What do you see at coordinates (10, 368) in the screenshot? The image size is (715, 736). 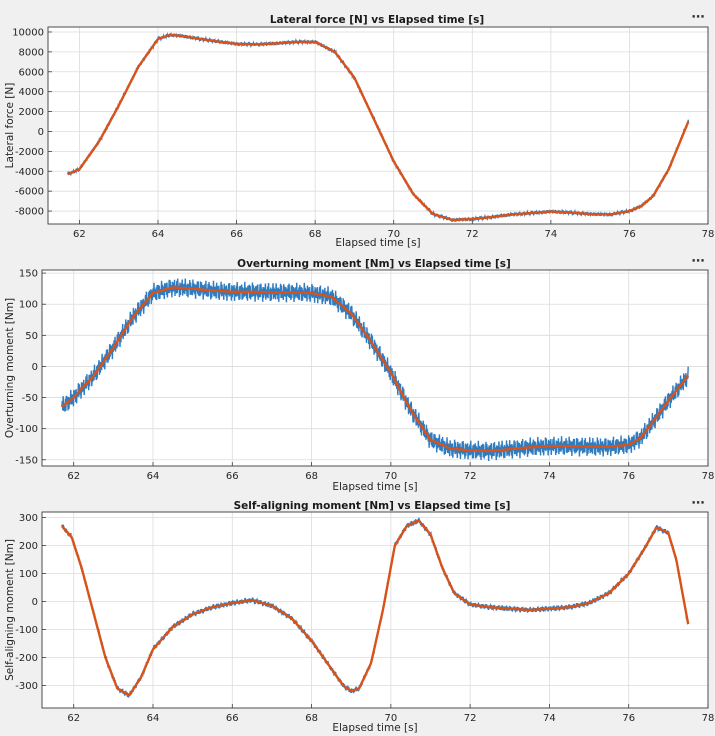 I see `y-axis-label: Overturning moment [Nm]` at bounding box center [10, 368].